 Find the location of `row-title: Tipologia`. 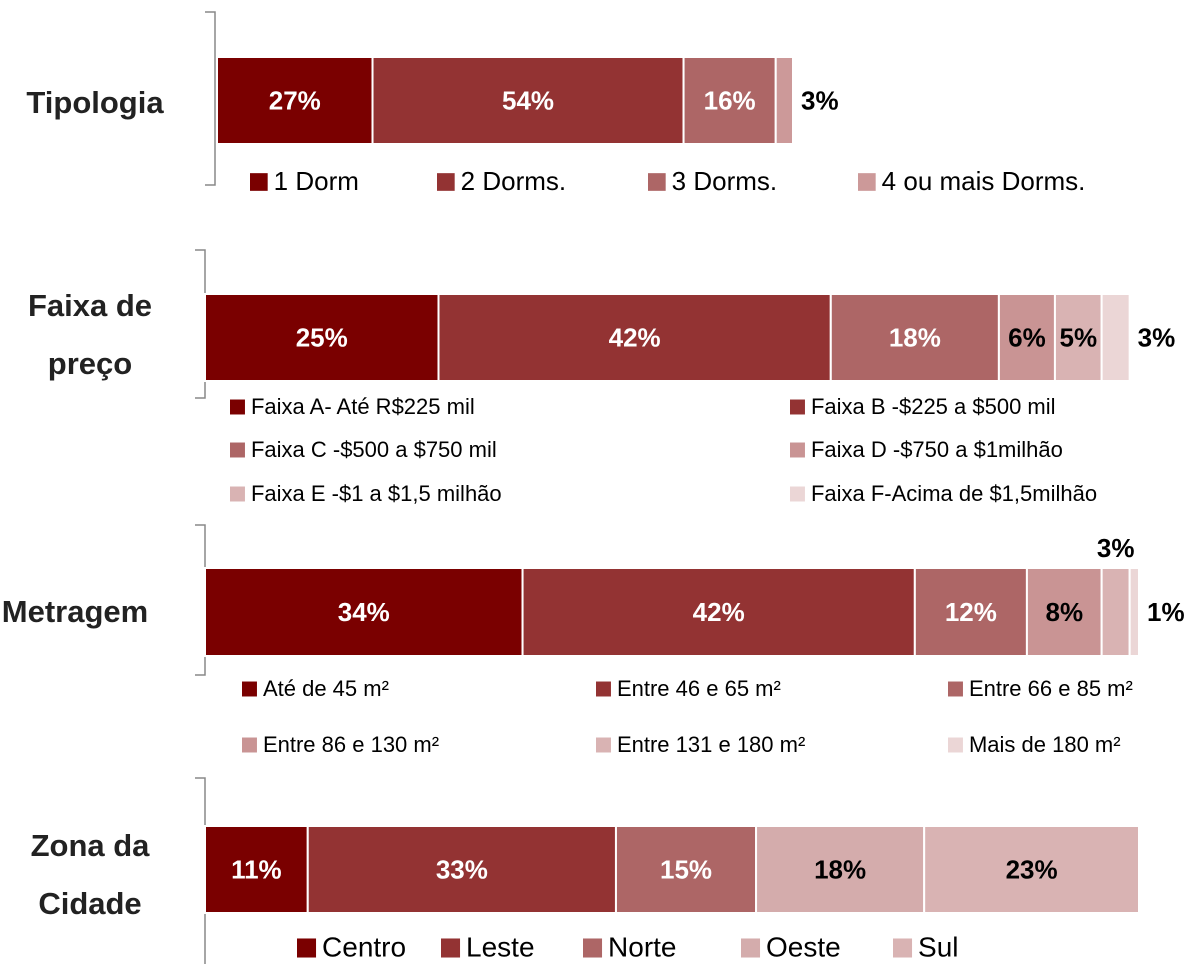

row-title: Tipologia is located at coordinates (95, 102).